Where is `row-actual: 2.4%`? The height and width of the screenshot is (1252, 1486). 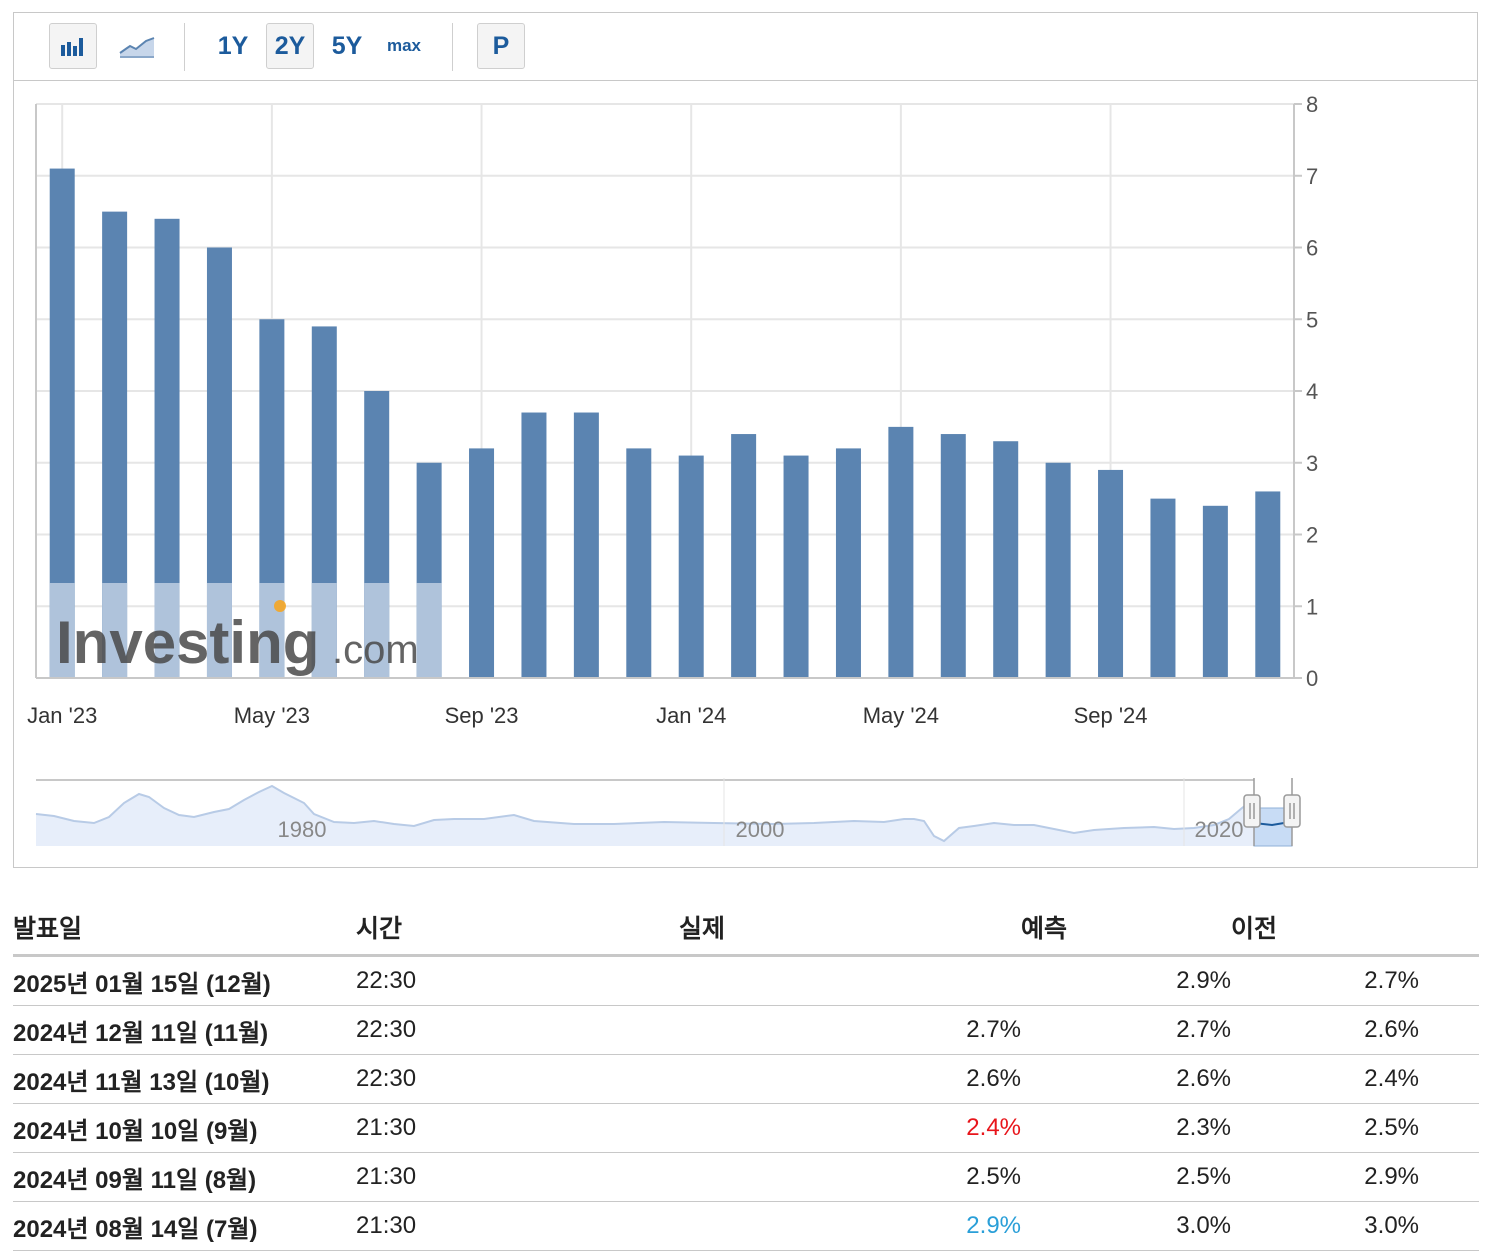 row-actual: 2.4% is located at coordinates (850, 1128).